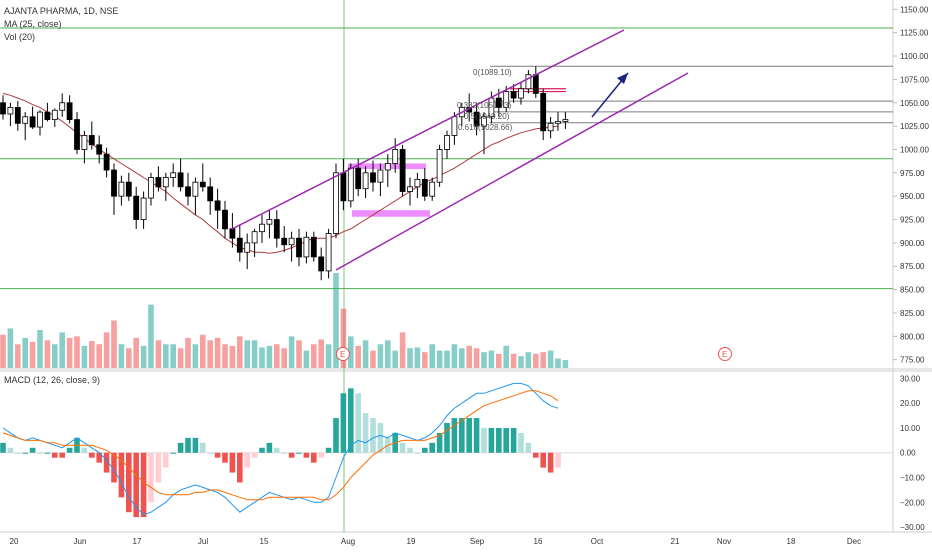 This screenshot has height=555, width=932. I want to click on time-tick-label: 15, so click(264, 541).